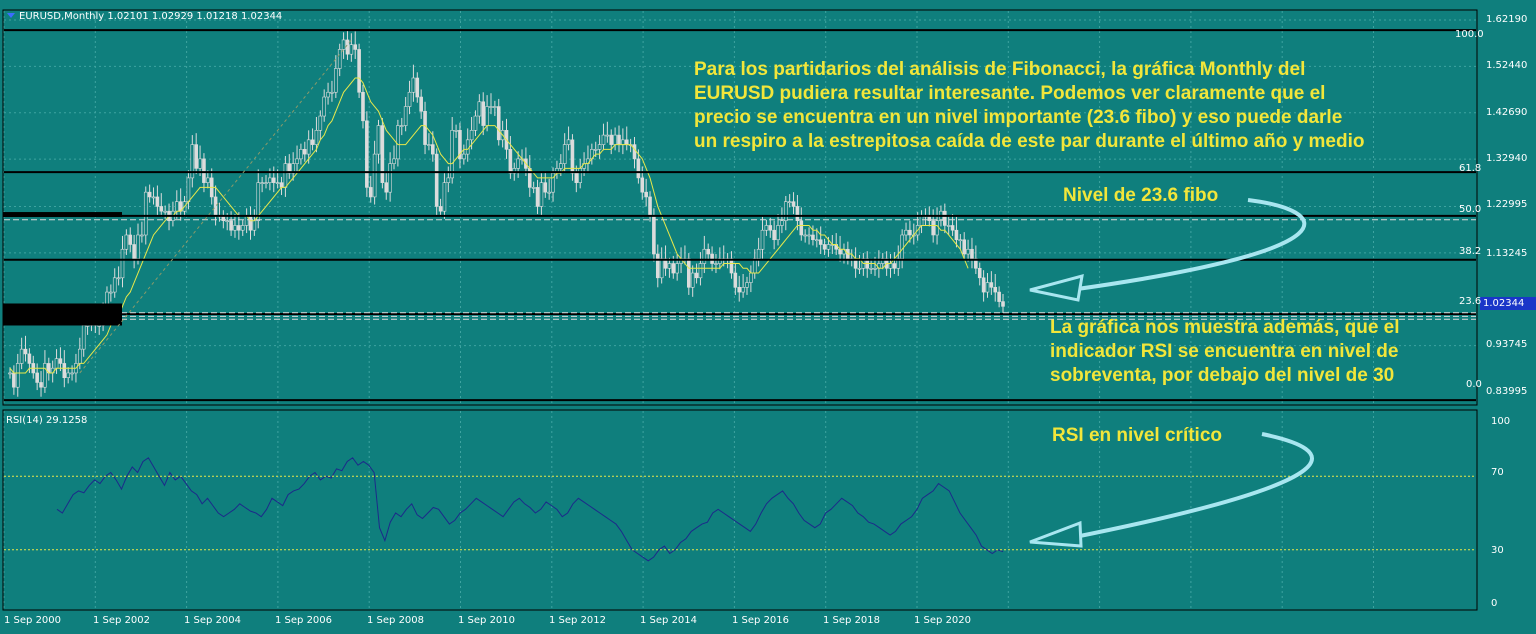 The width and height of the screenshot is (1536, 634). Describe the element at coordinates (852, 620) in the screenshot. I see `x-axis-label: 1 Sep 2018` at that location.